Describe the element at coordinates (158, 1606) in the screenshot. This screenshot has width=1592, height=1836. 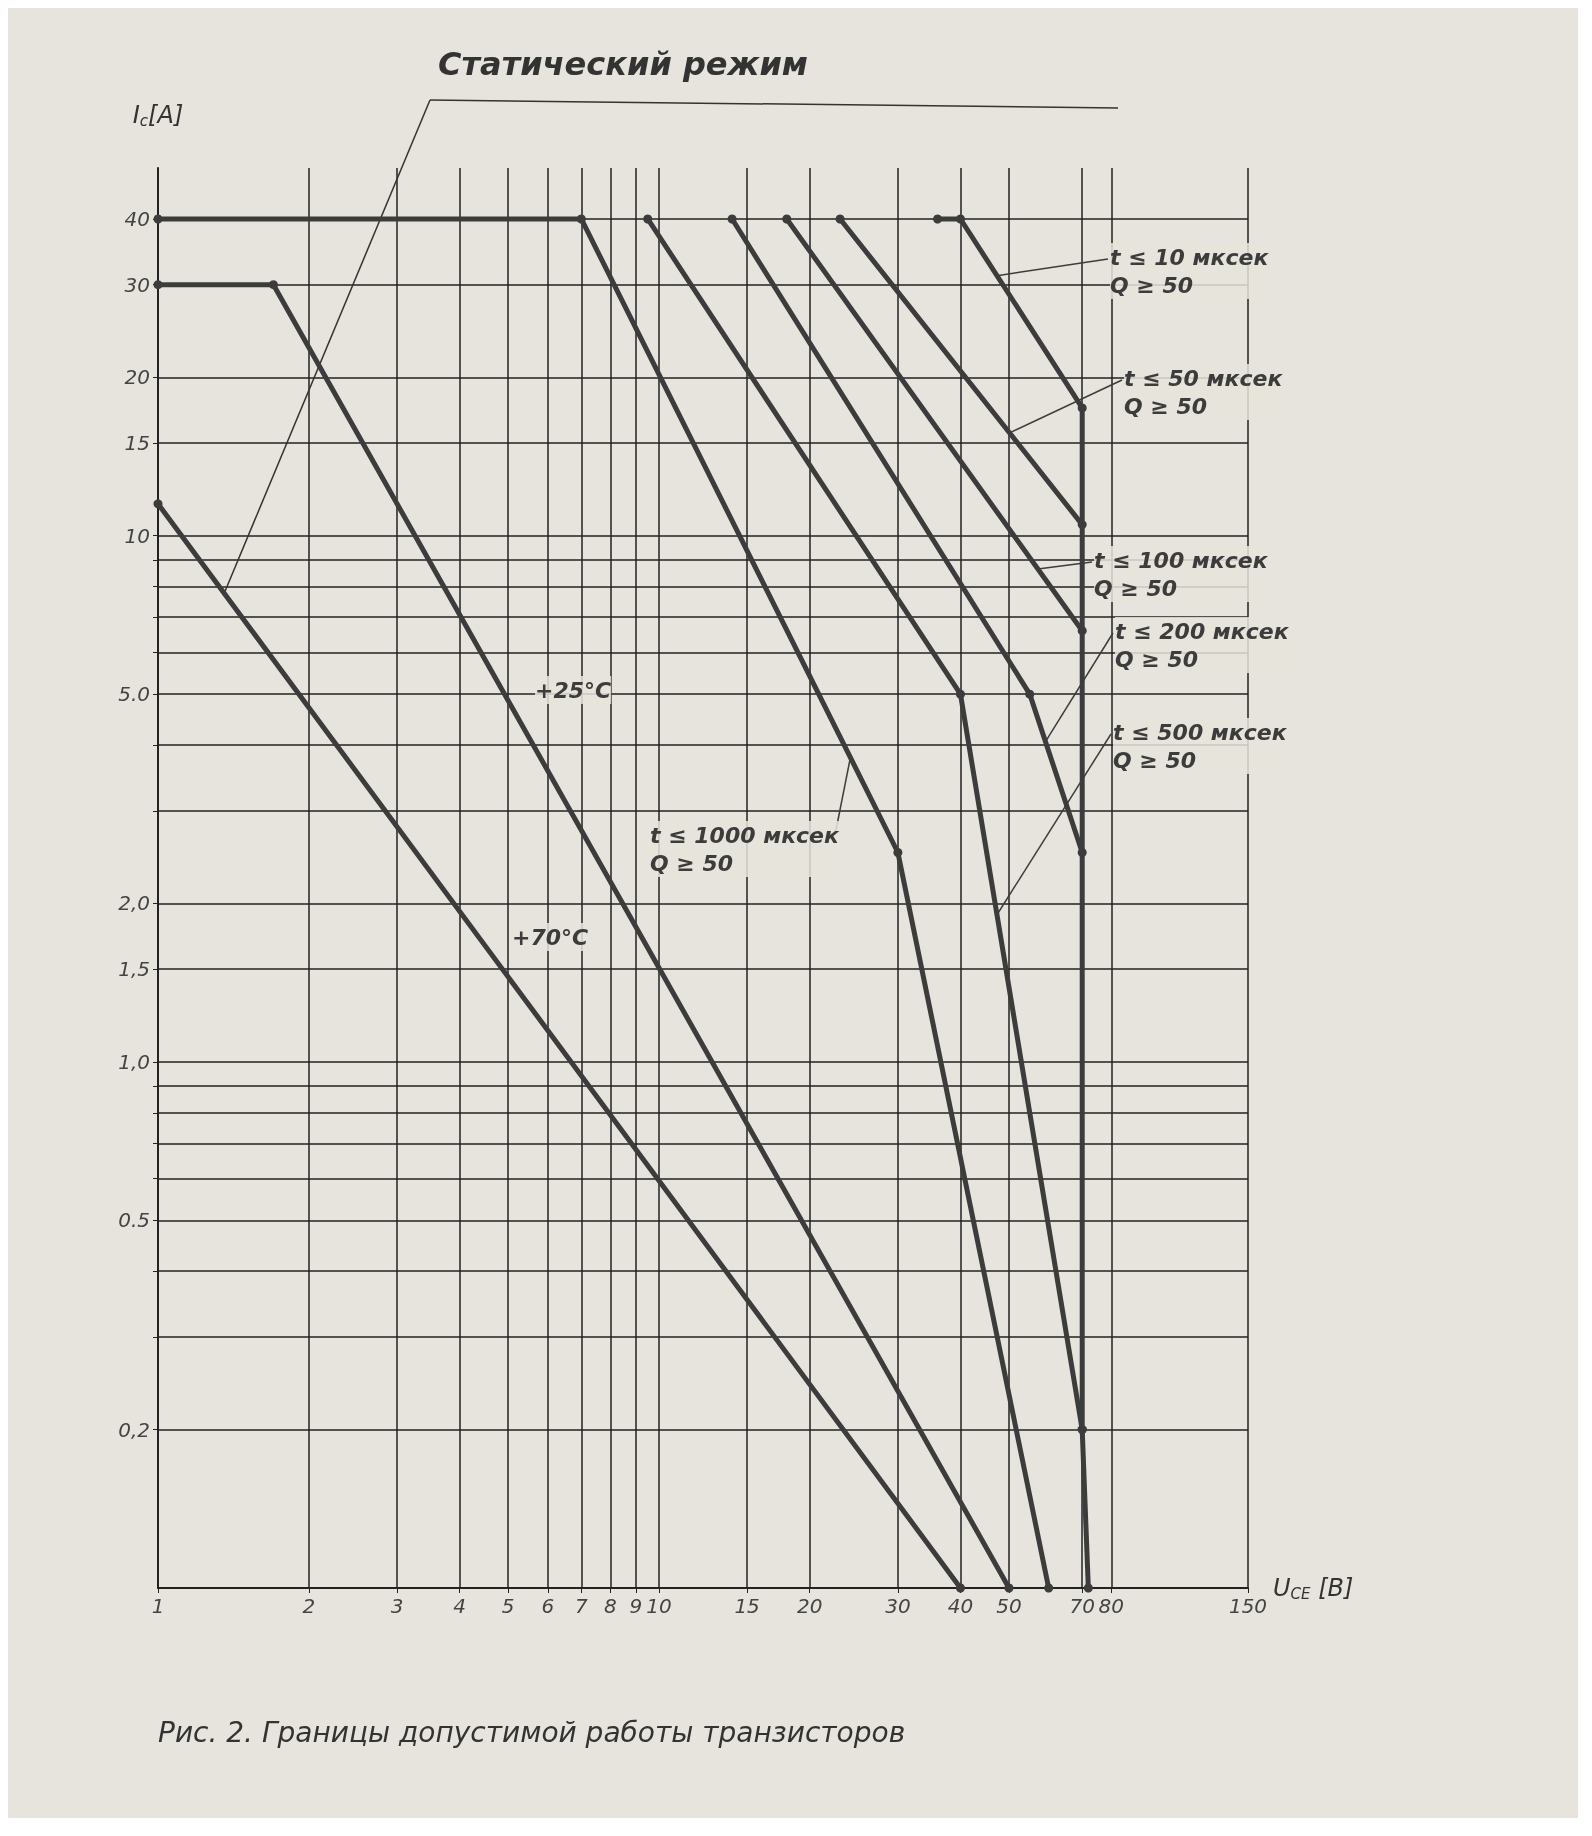
I see `x-tick-label: 1` at that location.